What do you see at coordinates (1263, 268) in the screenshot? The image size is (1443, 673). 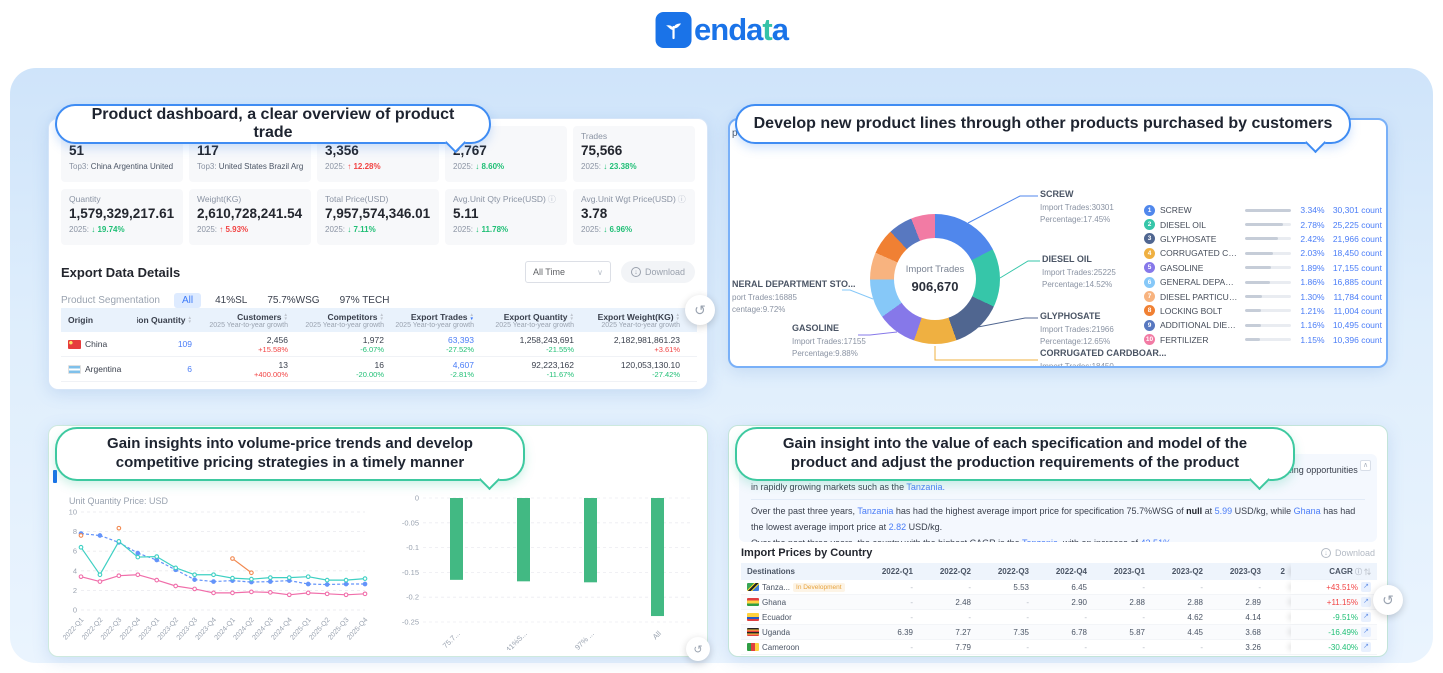 I see `purchased-list-item: 5 GASOLINE 1.89% 17,155 count` at bounding box center [1263, 268].